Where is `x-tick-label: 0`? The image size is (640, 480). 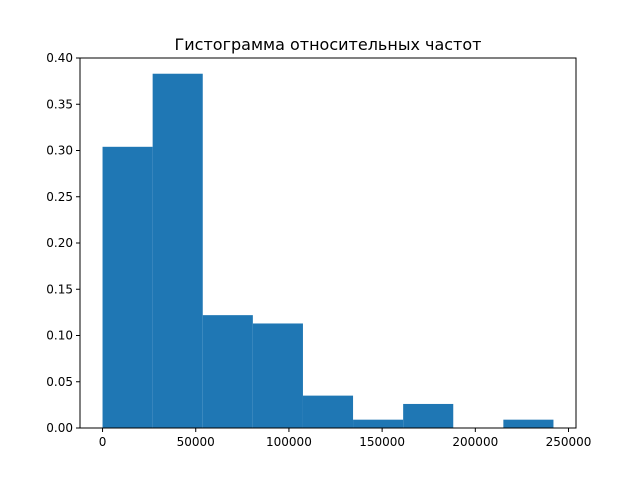
x-tick-label: 0 is located at coordinates (103, 442).